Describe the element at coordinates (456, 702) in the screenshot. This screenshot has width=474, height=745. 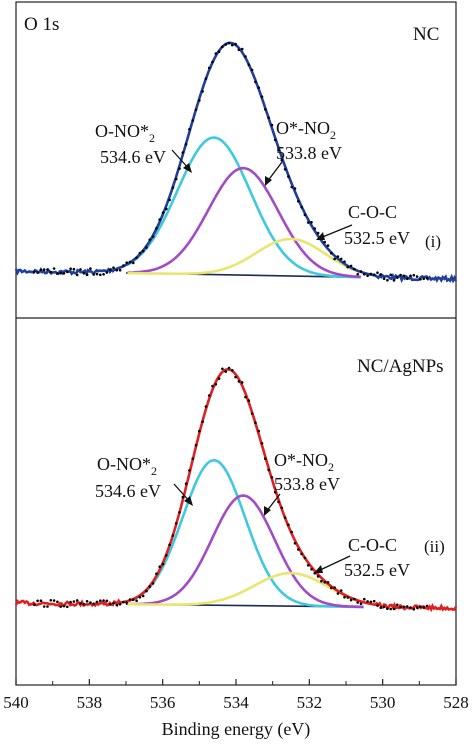
I see `x-tick-label-6: 528` at that location.